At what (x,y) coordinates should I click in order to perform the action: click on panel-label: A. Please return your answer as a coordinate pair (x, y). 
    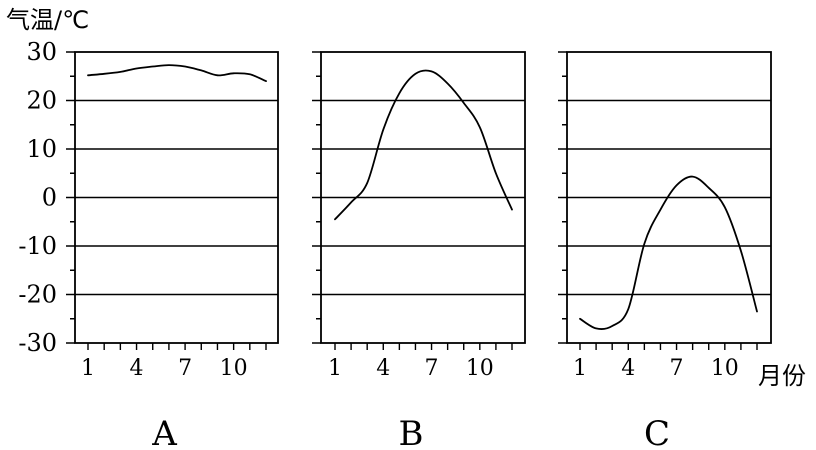
    Looking at the image, I should click on (164, 432).